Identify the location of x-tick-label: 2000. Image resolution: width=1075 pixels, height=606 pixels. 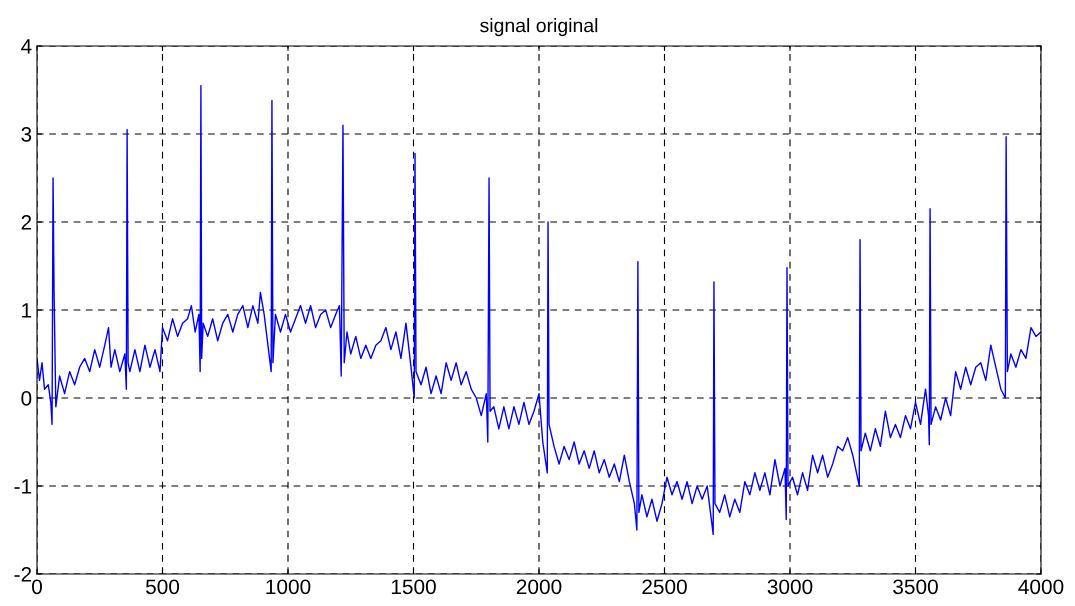
(539, 587).